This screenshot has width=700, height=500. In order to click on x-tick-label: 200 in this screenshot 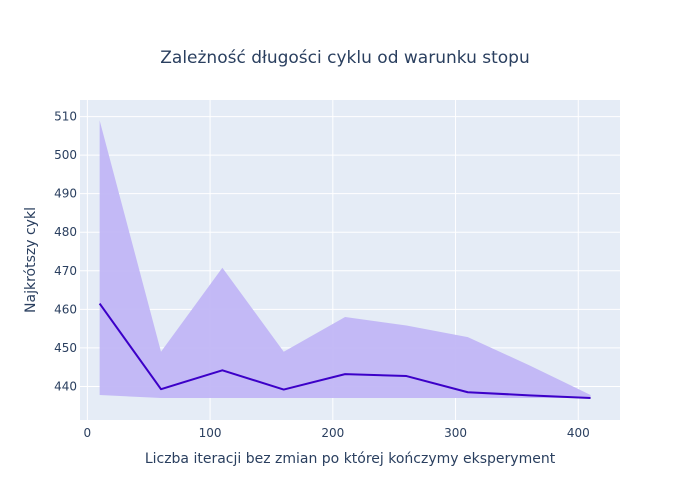, I will do `click(332, 433)`.